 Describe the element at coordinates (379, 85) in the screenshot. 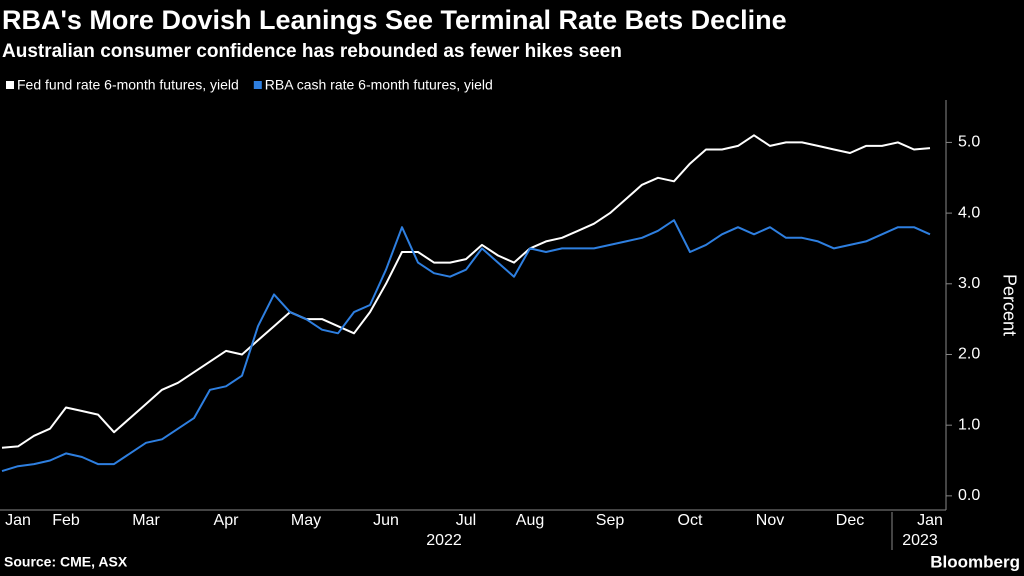

I see `legend-label: RBA cash rate 6-month futures, yield` at that location.